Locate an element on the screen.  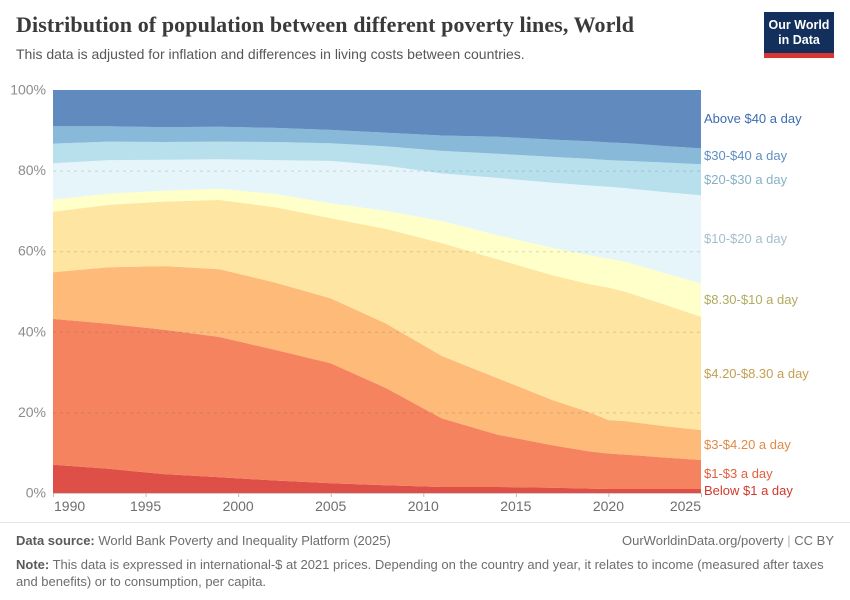
x-tick-label-1990: 1990 is located at coordinates (69, 506).